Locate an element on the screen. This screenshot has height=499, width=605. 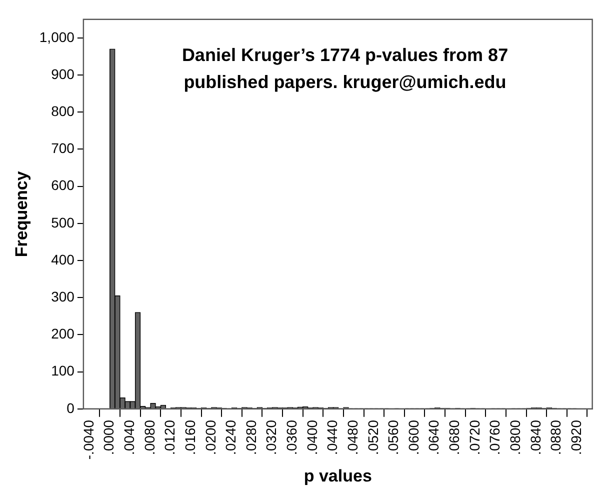
x-tick-label: .0200 is located at coordinates (210, 437).